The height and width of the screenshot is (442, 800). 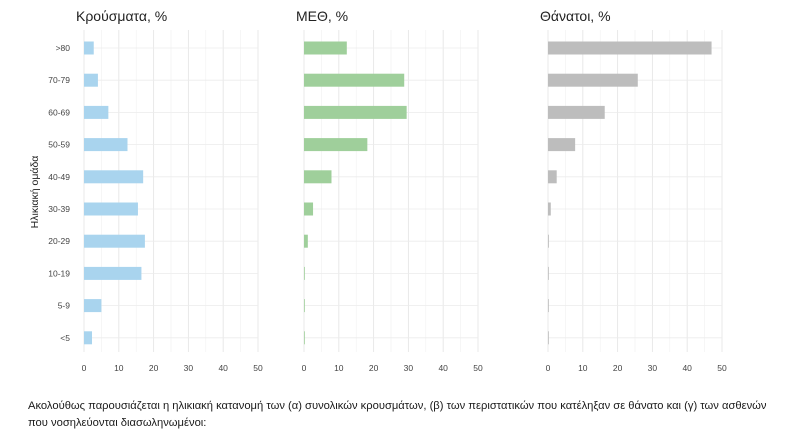 What do you see at coordinates (35, 192) in the screenshot?
I see `y-axis-title: Ηλικιακή ομάδα` at bounding box center [35, 192].